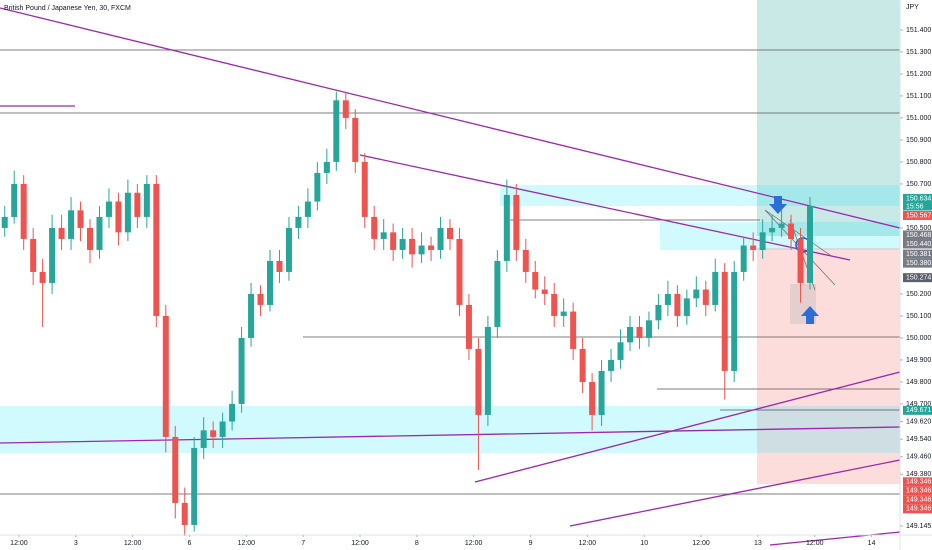 This screenshot has height=550, width=932. Describe the element at coordinates (644, 543) in the screenshot. I see `x-tick-label: 10` at that location.